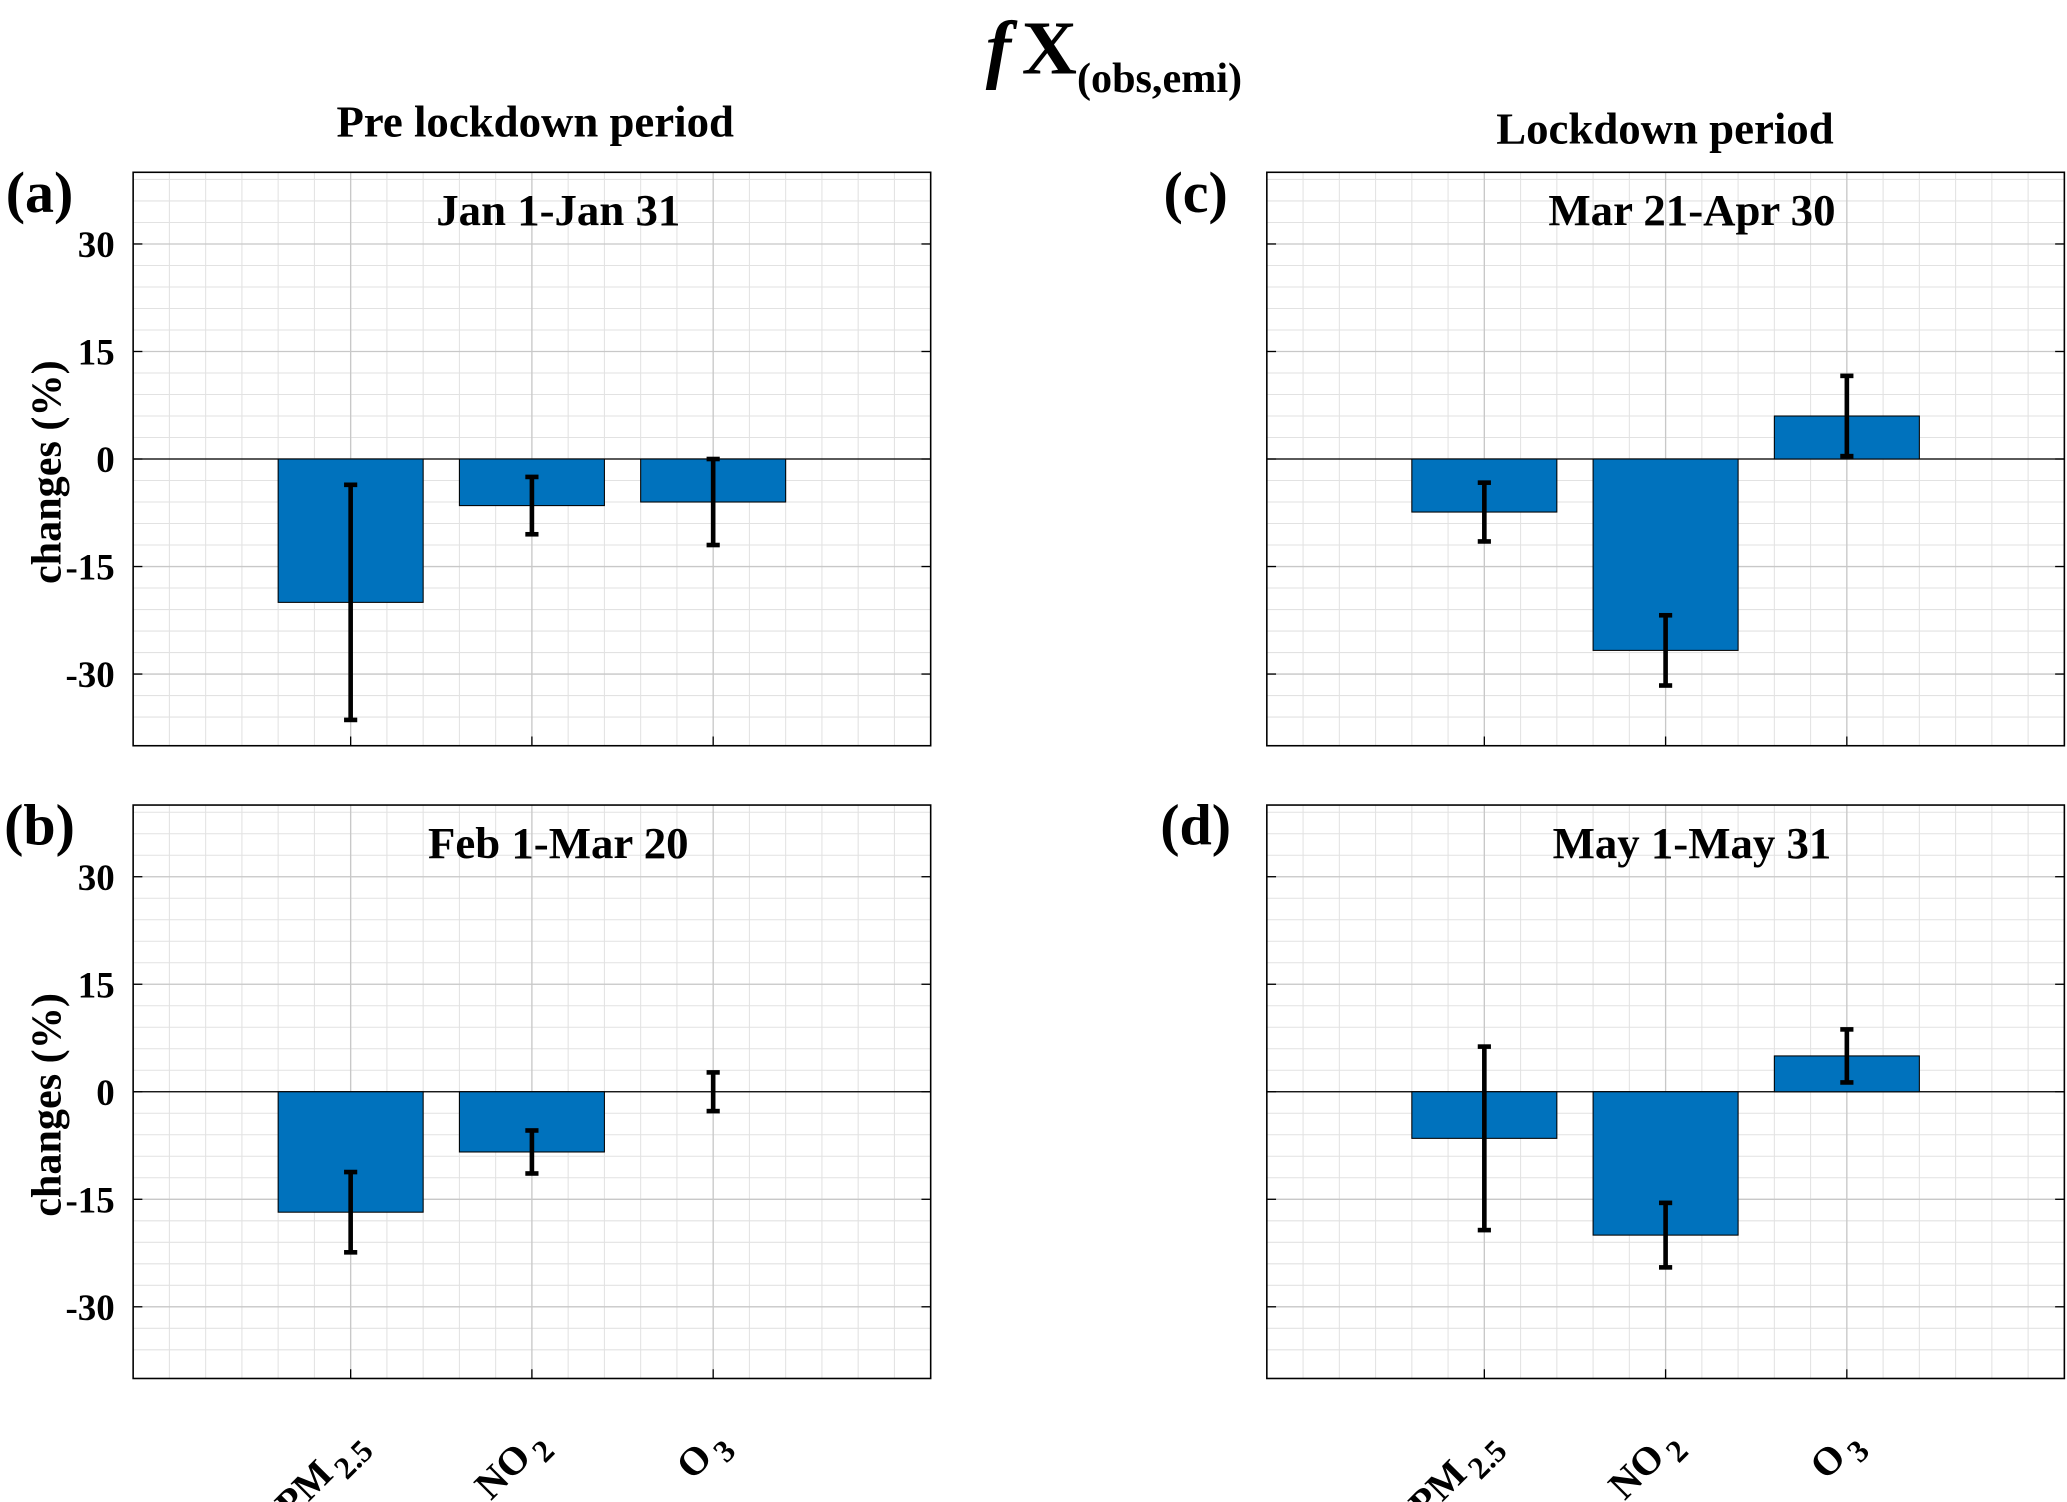 Image resolution: width=2067 pixels, height=1502 pixels. What do you see at coordinates (39, 825) in the screenshot?
I see `panel-label: (b)` at bounding box center [39, 825].